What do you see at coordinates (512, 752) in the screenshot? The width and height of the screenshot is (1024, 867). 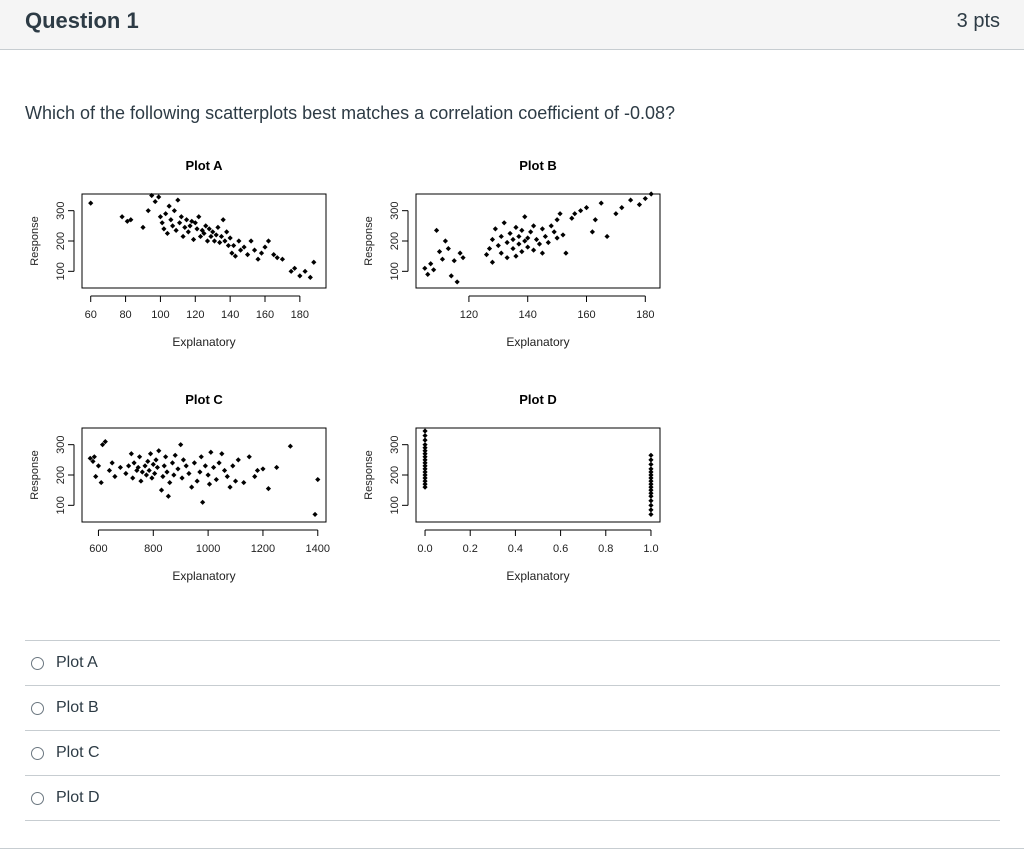 I see `answer-option-plot-c: Plot C` at bounding box center [512, 752].